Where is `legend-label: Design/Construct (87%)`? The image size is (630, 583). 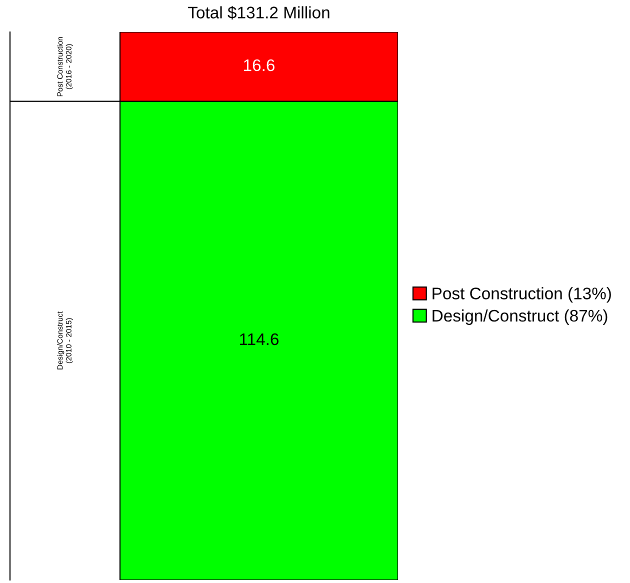
legend-label: Design/Construct (87%) is located at coordinates (520, 317).